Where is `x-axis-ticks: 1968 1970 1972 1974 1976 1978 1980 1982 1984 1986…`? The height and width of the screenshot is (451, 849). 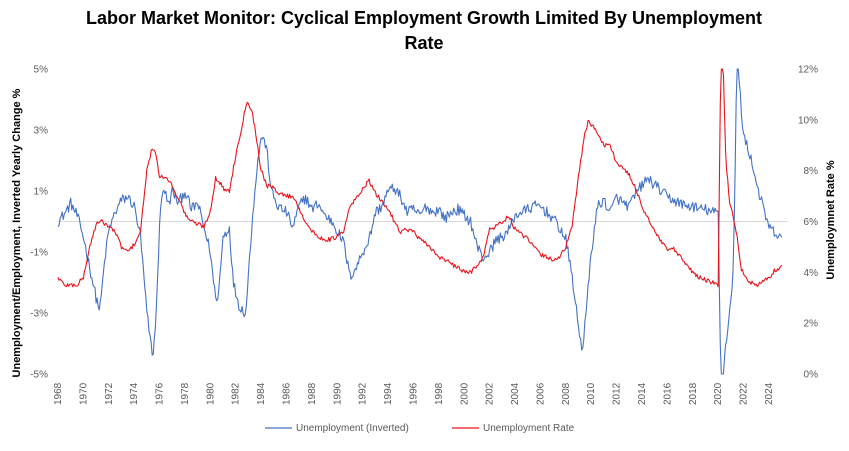
x-axis-ticks: 1968 1970 1972 1974 1976 1978 1980 1982 1984 1986… is located at coordinates (414, 393).